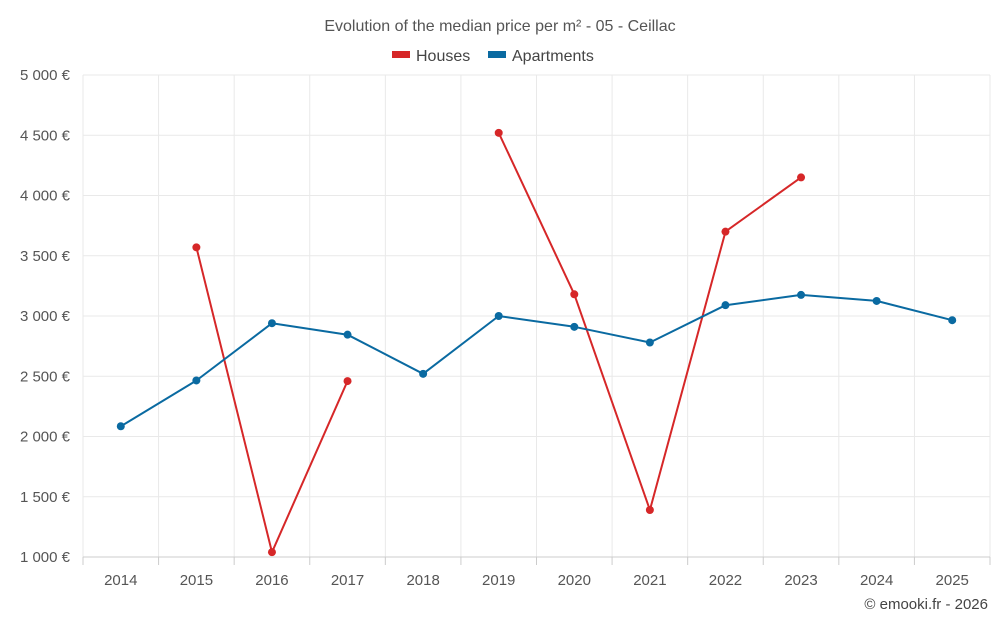 The image size is (1000, 625). What do you see at coordinates (45, 256) in the screenshot?
I see `y-tick-label: 3 500 €` at bounding box center [45, 256].